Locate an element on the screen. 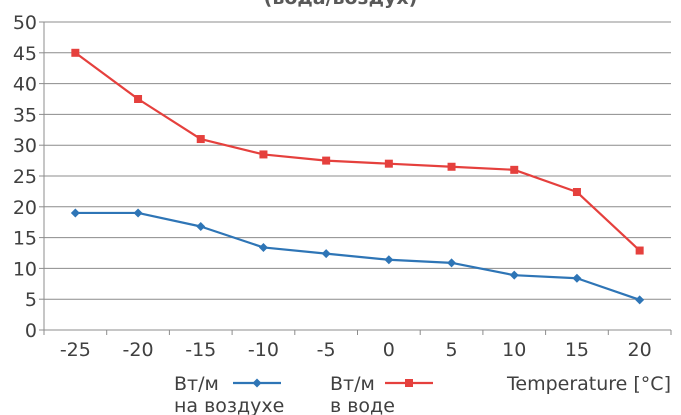  y-tick-label: 25 is located at coordinates (25, 177).